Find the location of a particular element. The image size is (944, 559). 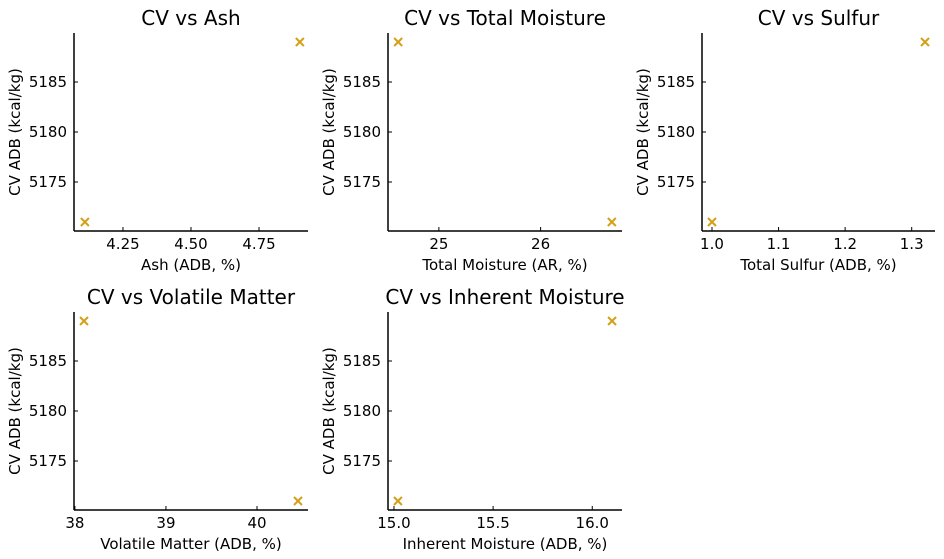

x-tick-label: 15.0 is located at coordinates (393, 523).